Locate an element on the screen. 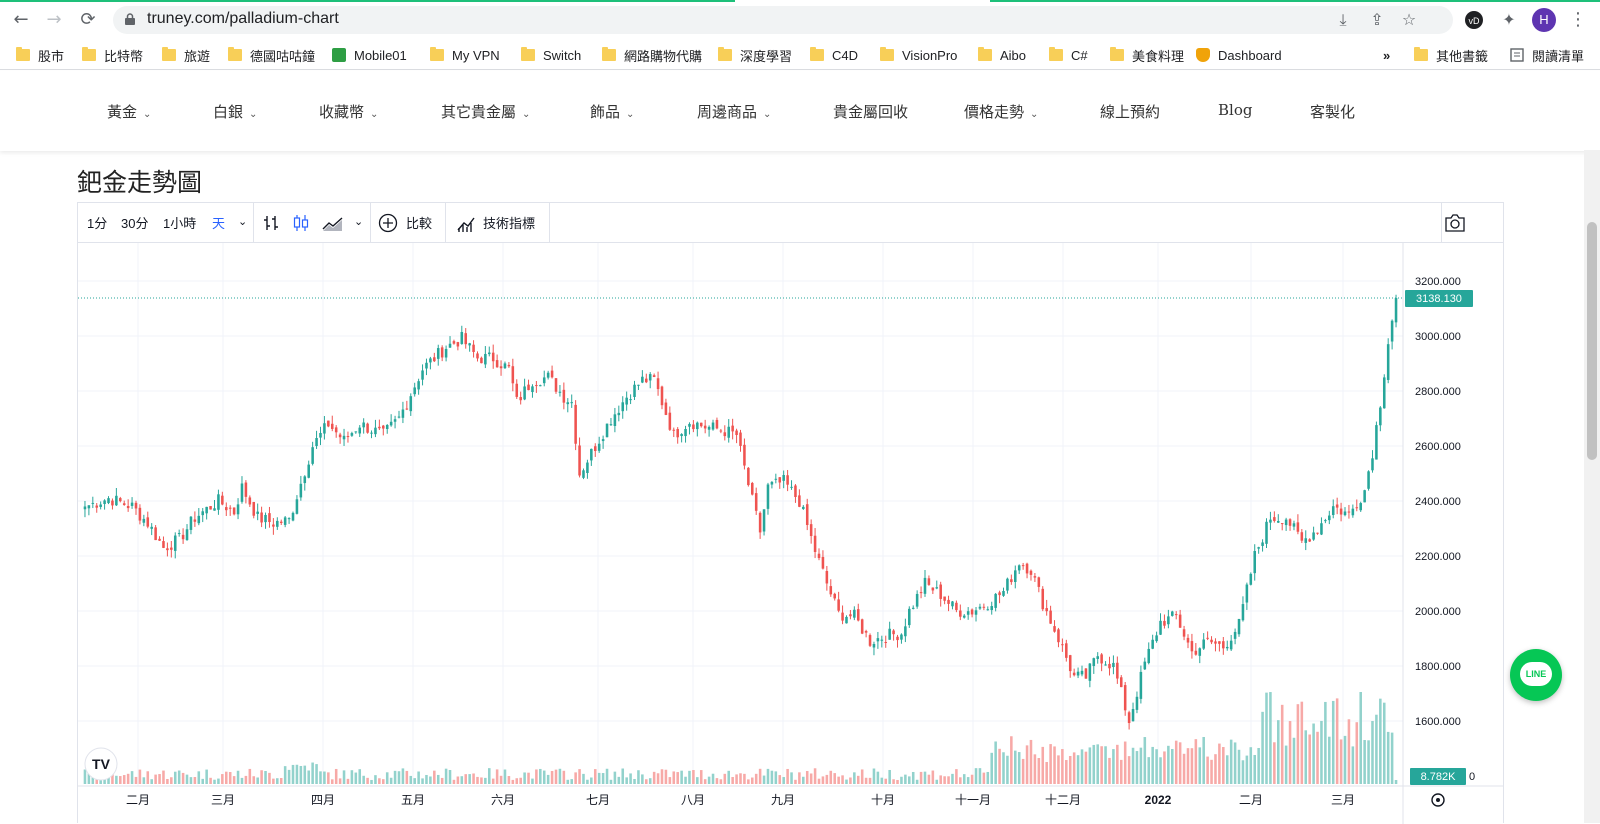  bookmark-item: 網路購物代購 is located at coordinates (652, 55).